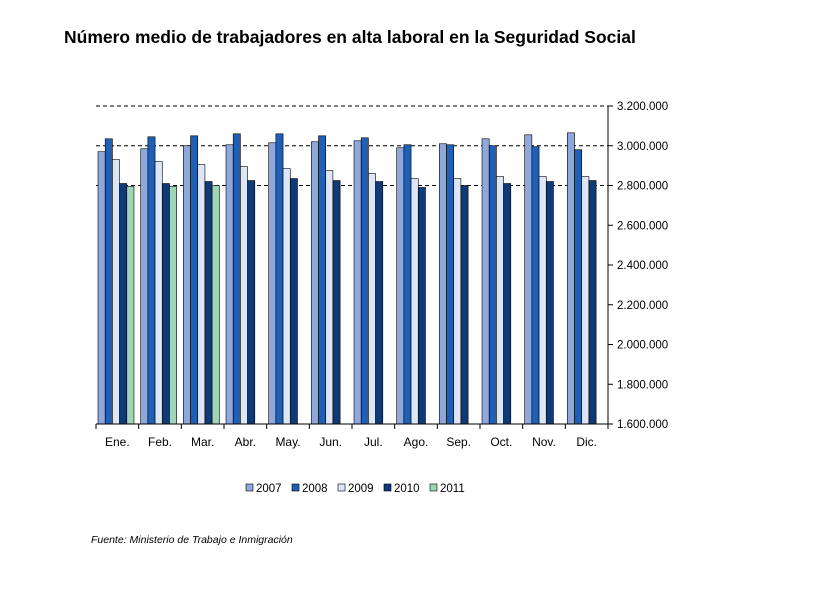 This screenshot has width=816, height=595. Describe the element at coordinates (287, 442) in the screenshot. I see `x-tick-label: May.` at that location.